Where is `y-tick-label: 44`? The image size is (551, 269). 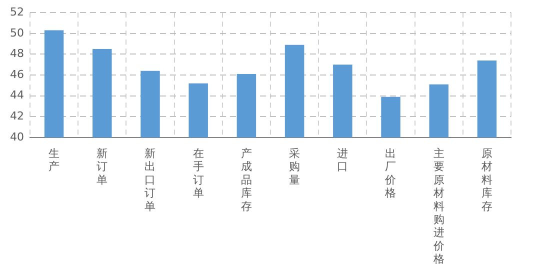
y-tick-label: 44 is located at coordinates (17, 95).